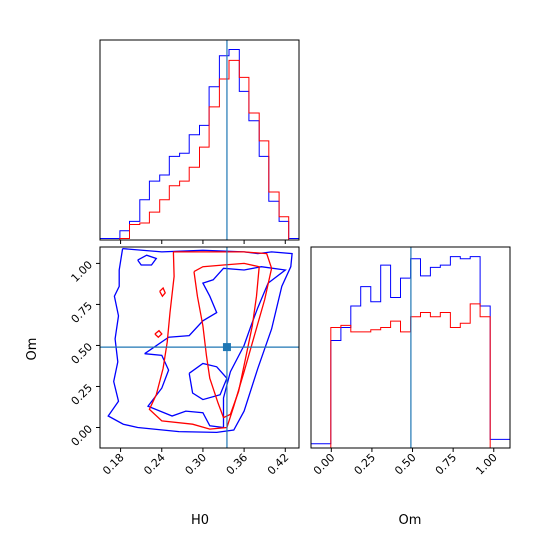  What do you see at coordinates (82, 353) in the screenshot?
I see `joint-ytick-label-2: 0.50` at bounding box center [82, 353].